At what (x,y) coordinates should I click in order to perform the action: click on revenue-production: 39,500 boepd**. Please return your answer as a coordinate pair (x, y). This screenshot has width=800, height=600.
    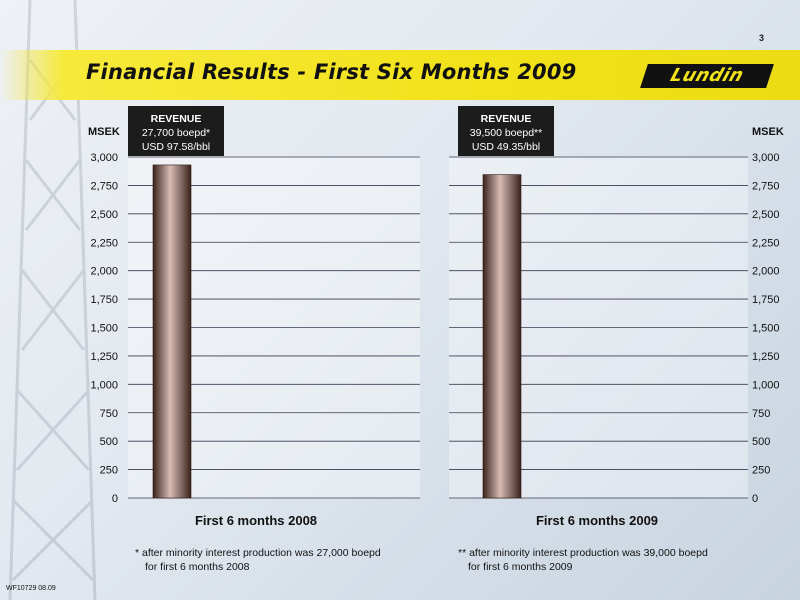
    Looking at the image, I should click on (506, 133).